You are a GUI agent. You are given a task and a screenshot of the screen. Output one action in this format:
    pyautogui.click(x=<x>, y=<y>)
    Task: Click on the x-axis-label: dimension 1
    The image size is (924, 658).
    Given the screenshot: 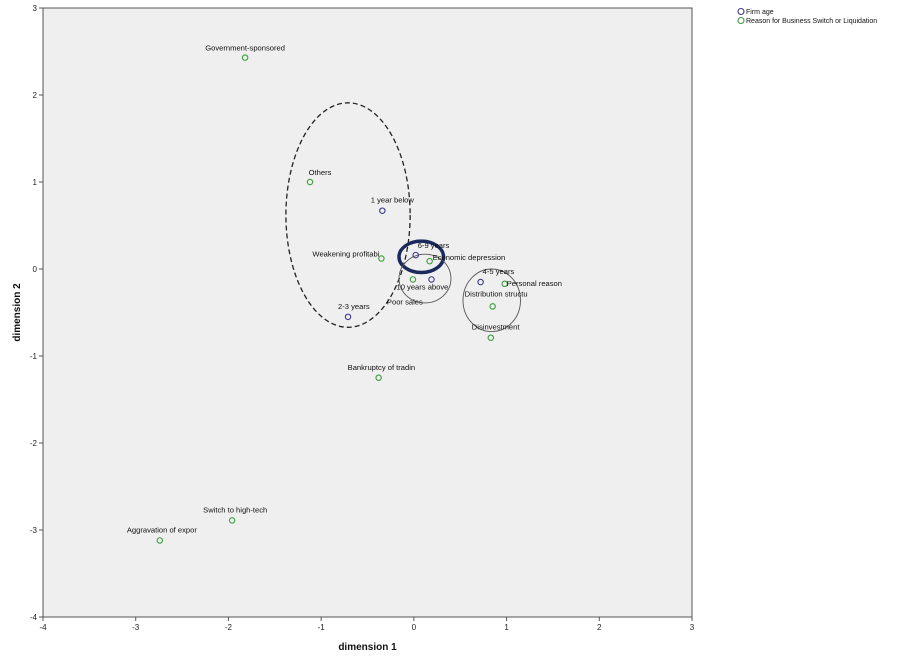 What is the action you would take?
    pyautogui.click(x=367, y=647)
    